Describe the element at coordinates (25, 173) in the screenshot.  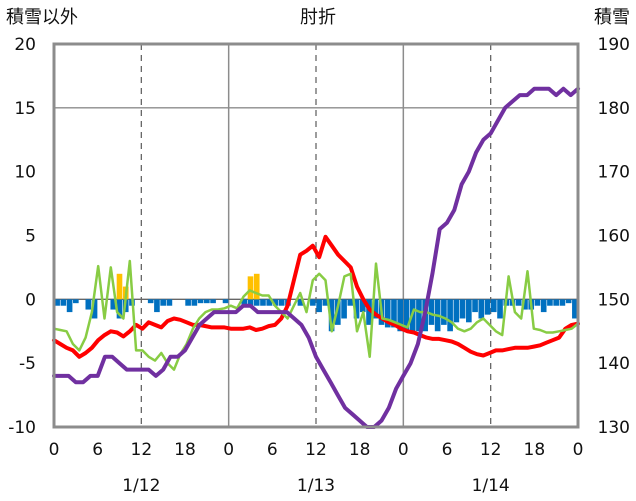
I see `left-tick-label: 10` at that location.